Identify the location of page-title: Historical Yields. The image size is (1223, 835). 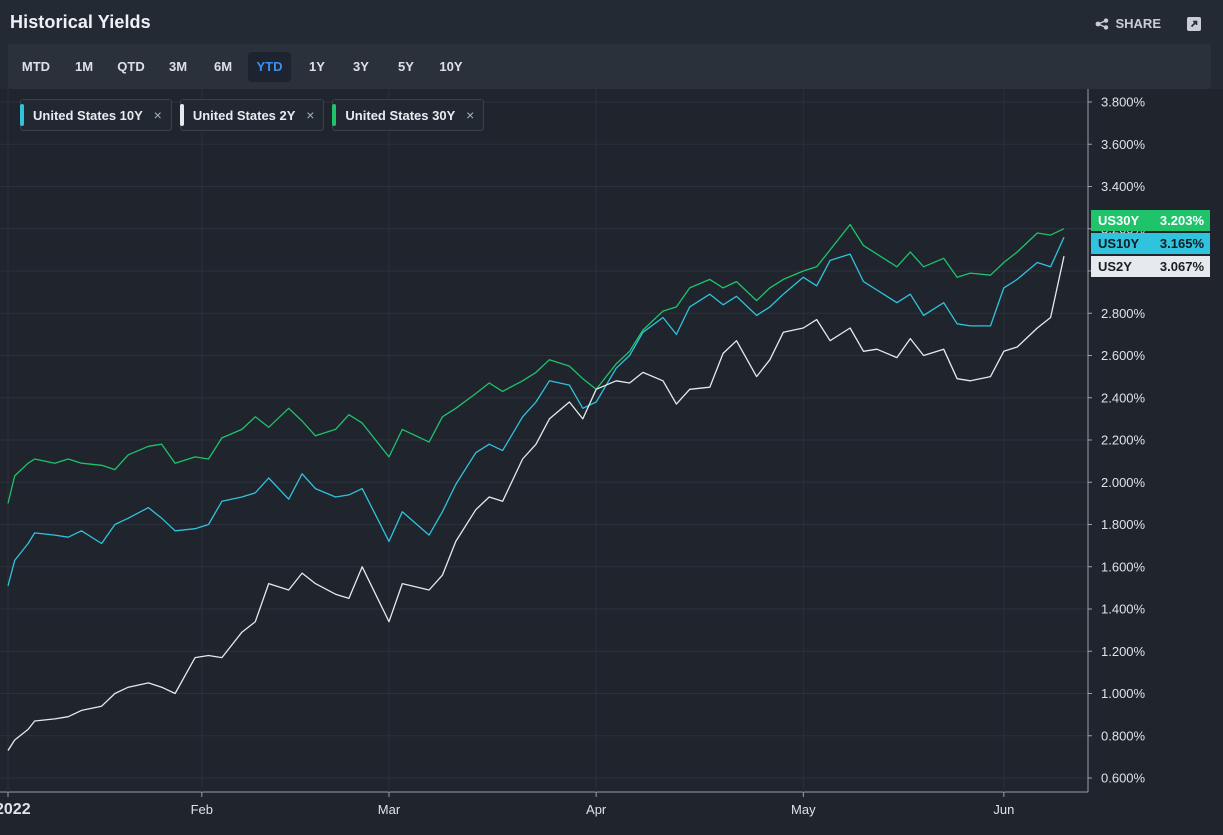
(80, 22).